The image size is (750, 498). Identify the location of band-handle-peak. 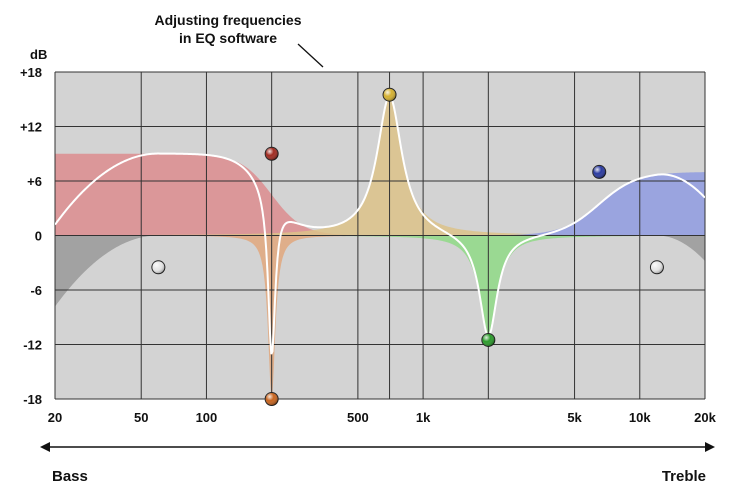
(389, 94).